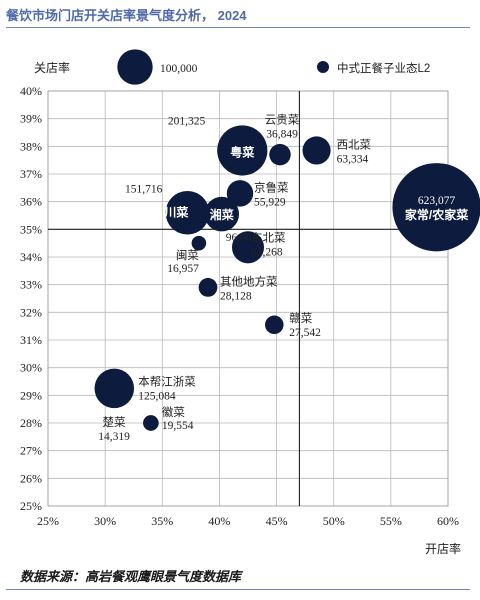 The height and width of the screenshot is (600, 480). I want to click on bubble-name-label: 粤菜, so click(242, 151).